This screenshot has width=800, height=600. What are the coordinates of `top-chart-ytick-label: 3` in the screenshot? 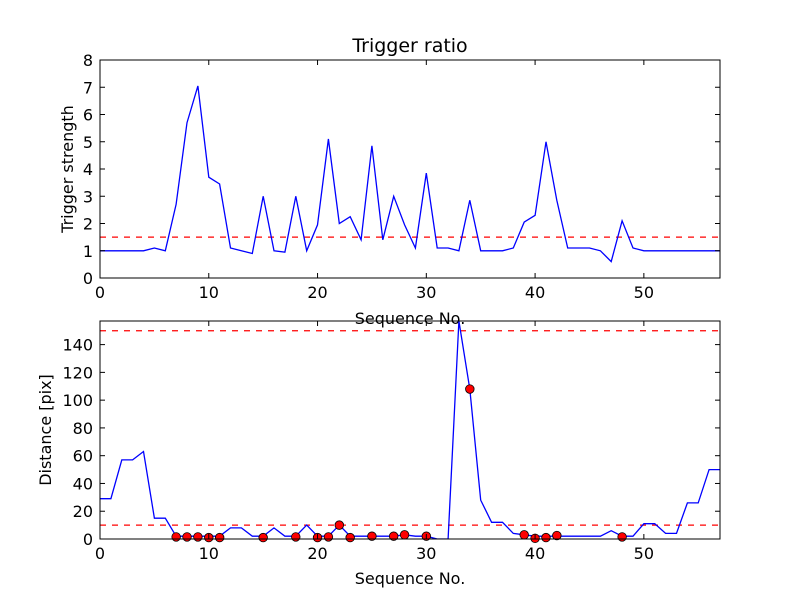 It's located at (88, 196).